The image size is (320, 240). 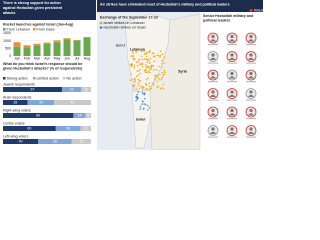 What do you see at coordinates (125, 28) in the screenshot?
I see `legend-label: Hezbollah strikes on Israel` at bounding box center [125, 28].